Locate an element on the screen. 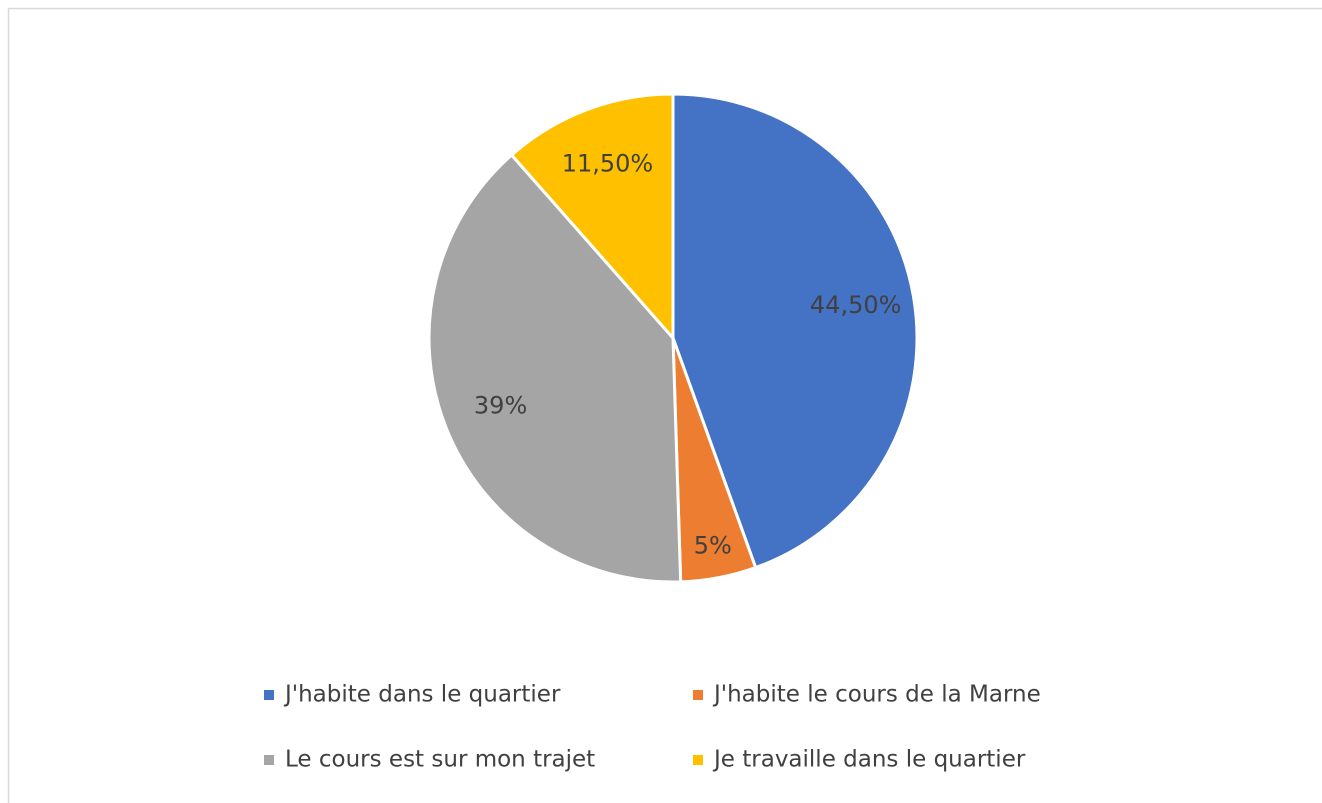 This screenshot has width=1322, height=803. data-label: 44,50% is located at coordinates (856, 305).